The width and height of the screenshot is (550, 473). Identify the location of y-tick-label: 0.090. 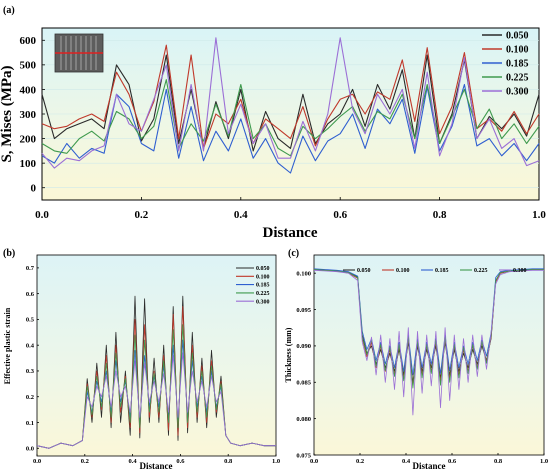
(303, 346).